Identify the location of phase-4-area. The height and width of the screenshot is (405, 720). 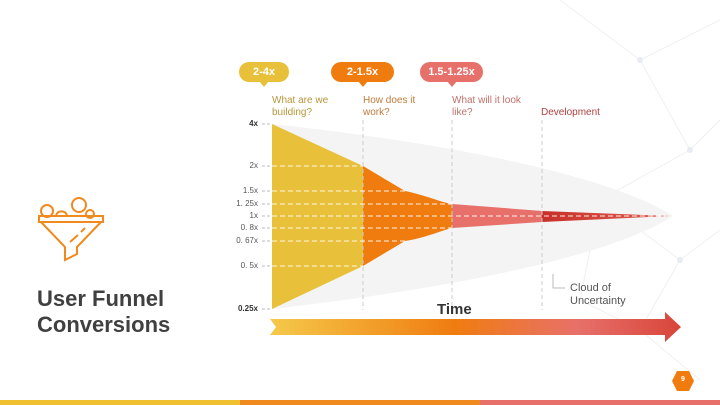
(606, 216).